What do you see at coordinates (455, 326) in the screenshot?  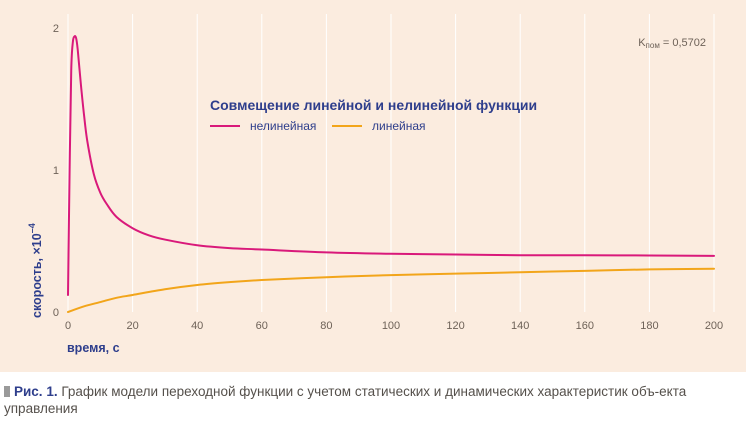 I see `x-tick-label: 120` at bounding box center [455, 326].